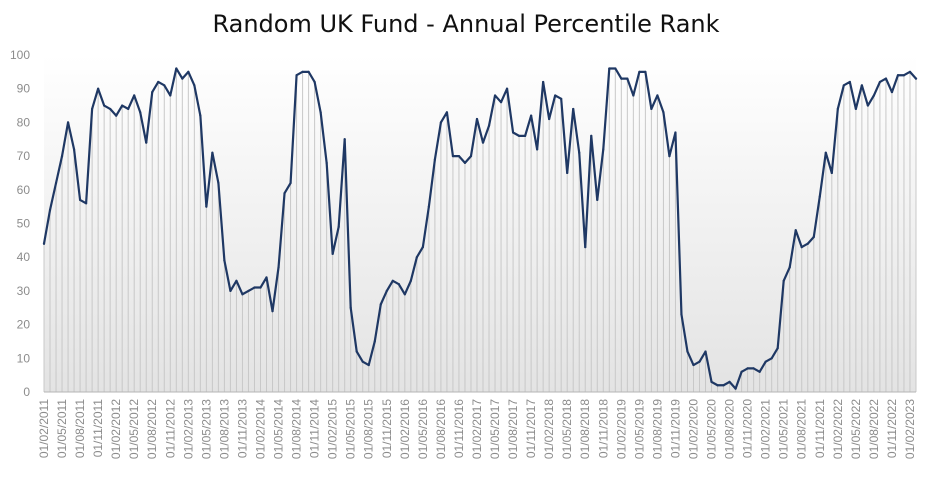 Image resolution: width=932 pixels, height=479 pixels. I want to click on x-tick-label: 01/11/2020, so click(748, 428).